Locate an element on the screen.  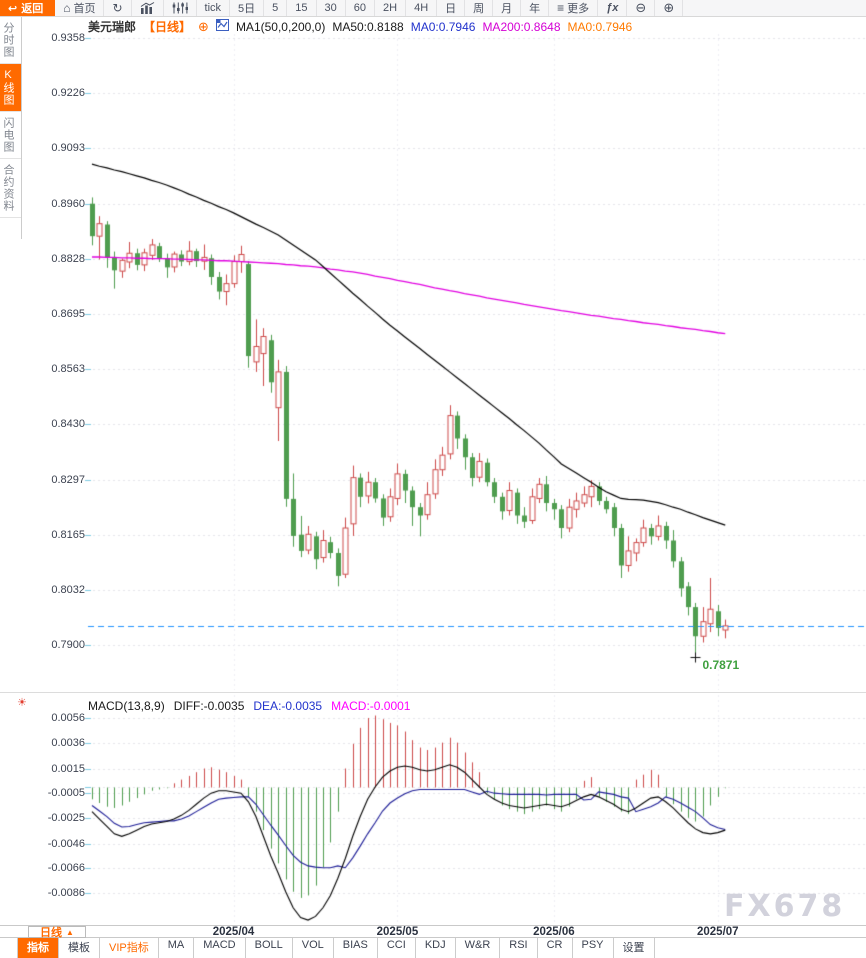
indicator-settings-icon: ☀ is located at coordinates (22, 703).